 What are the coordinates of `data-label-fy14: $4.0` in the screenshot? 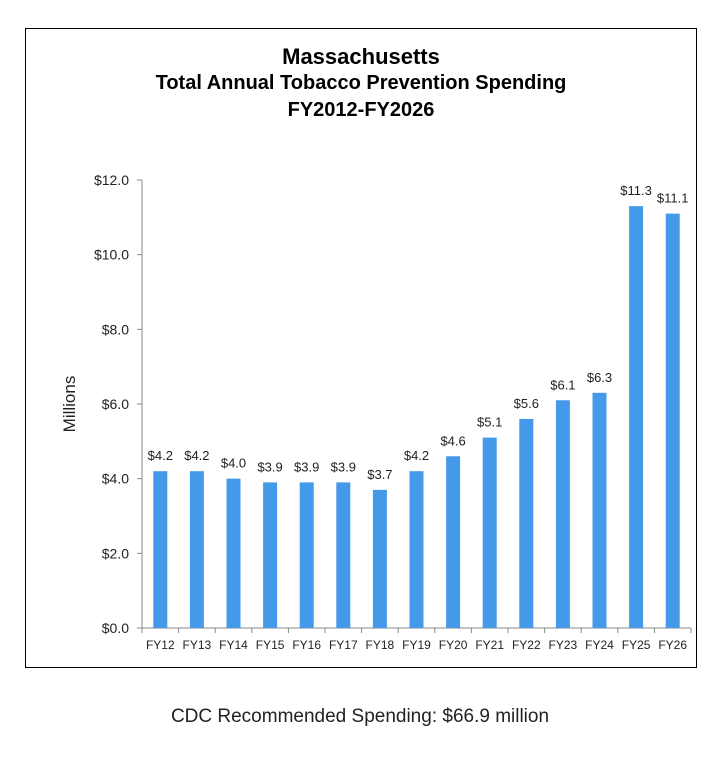 It's located at (233, 463).